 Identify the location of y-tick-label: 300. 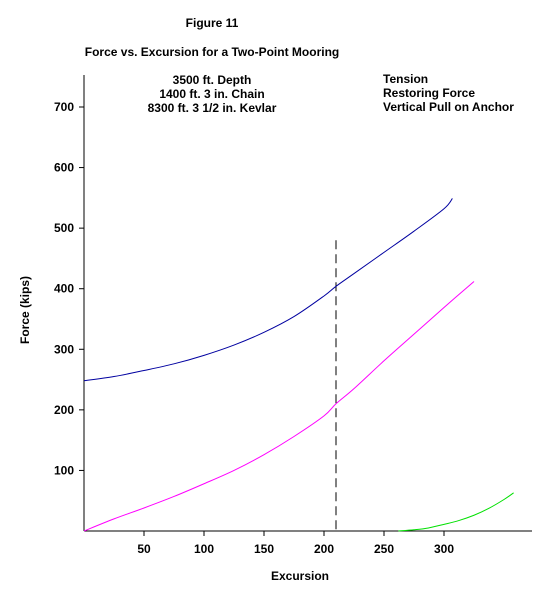
(64, 349).